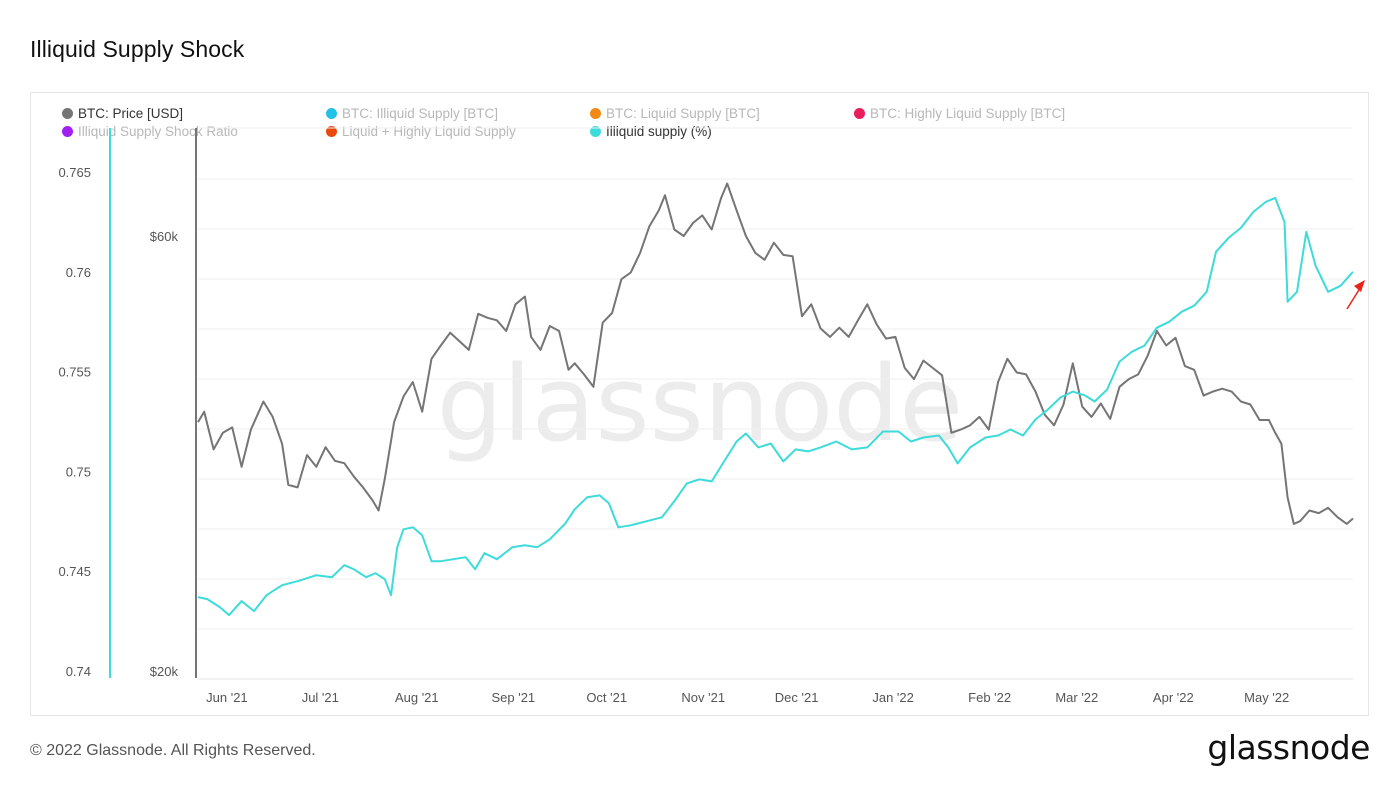 Image resolution: width=1400 pixels, height=787 pixels. I want to click on x-tick-label: May '22, so click(1266, 697).